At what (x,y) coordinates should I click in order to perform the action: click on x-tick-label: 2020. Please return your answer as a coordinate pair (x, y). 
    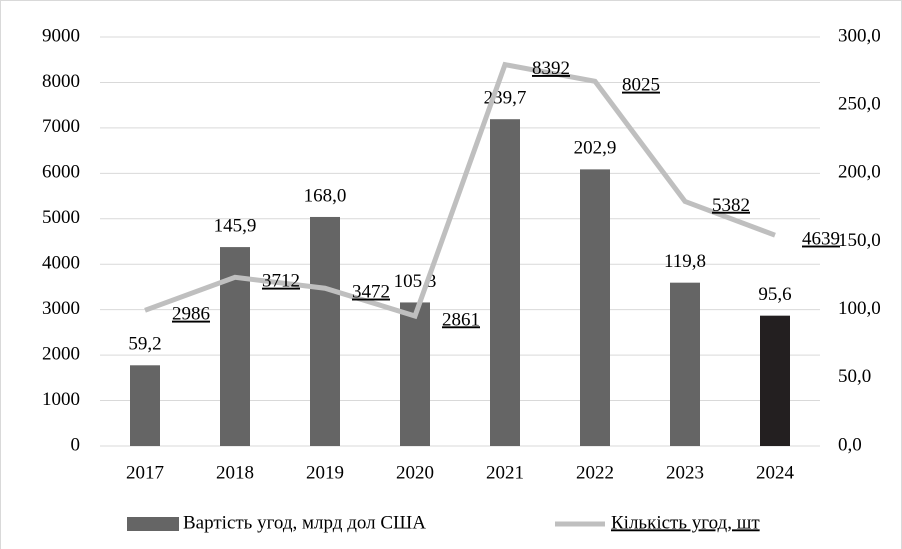
    Looking at the image, I should click on (415, 472).